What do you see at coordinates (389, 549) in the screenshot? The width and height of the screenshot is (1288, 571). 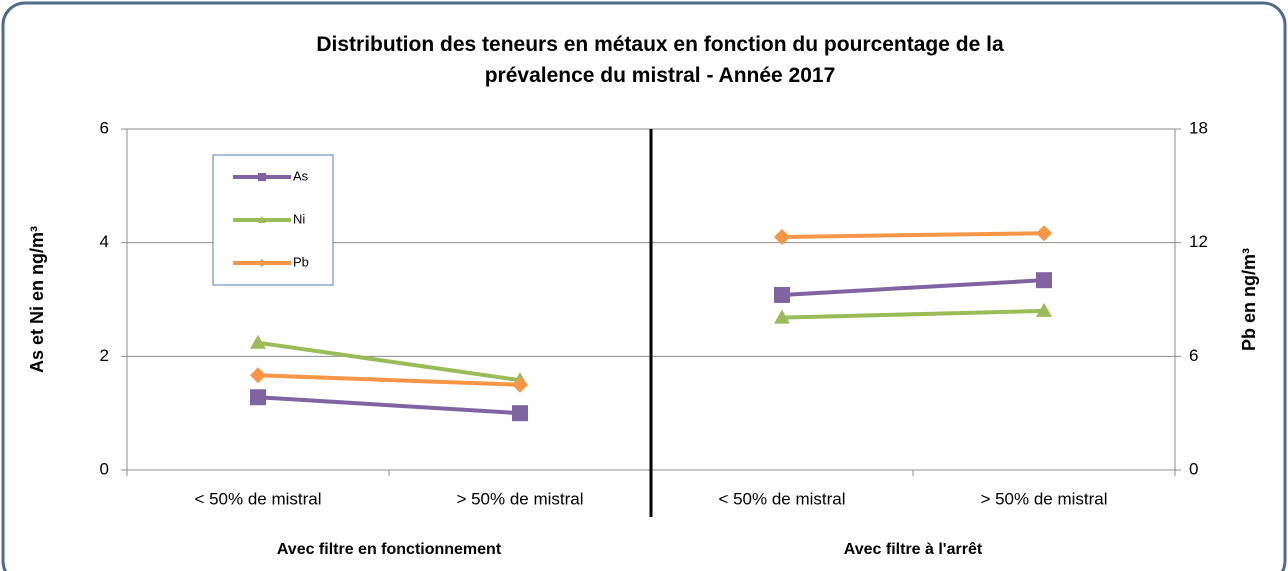 I see `group-label: Avec filtre en fonctionnement` at bounding box center [389, 549].